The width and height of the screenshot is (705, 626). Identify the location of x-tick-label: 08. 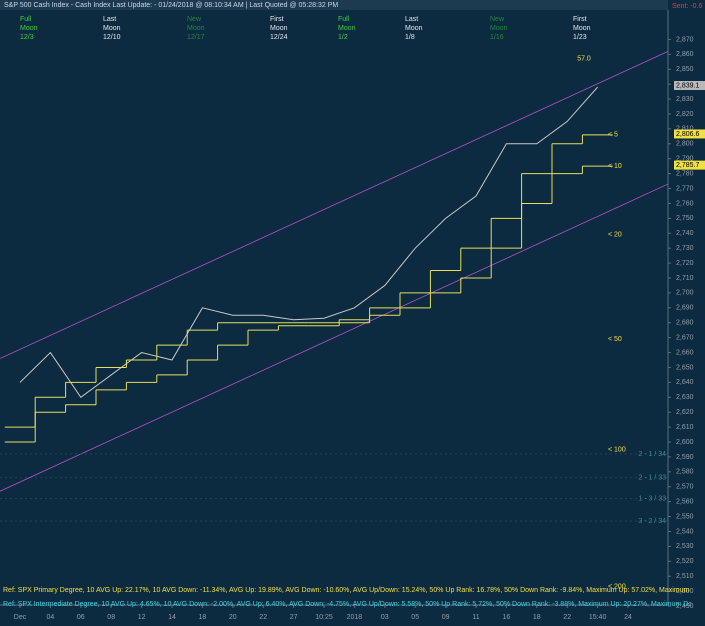
(111, 617).